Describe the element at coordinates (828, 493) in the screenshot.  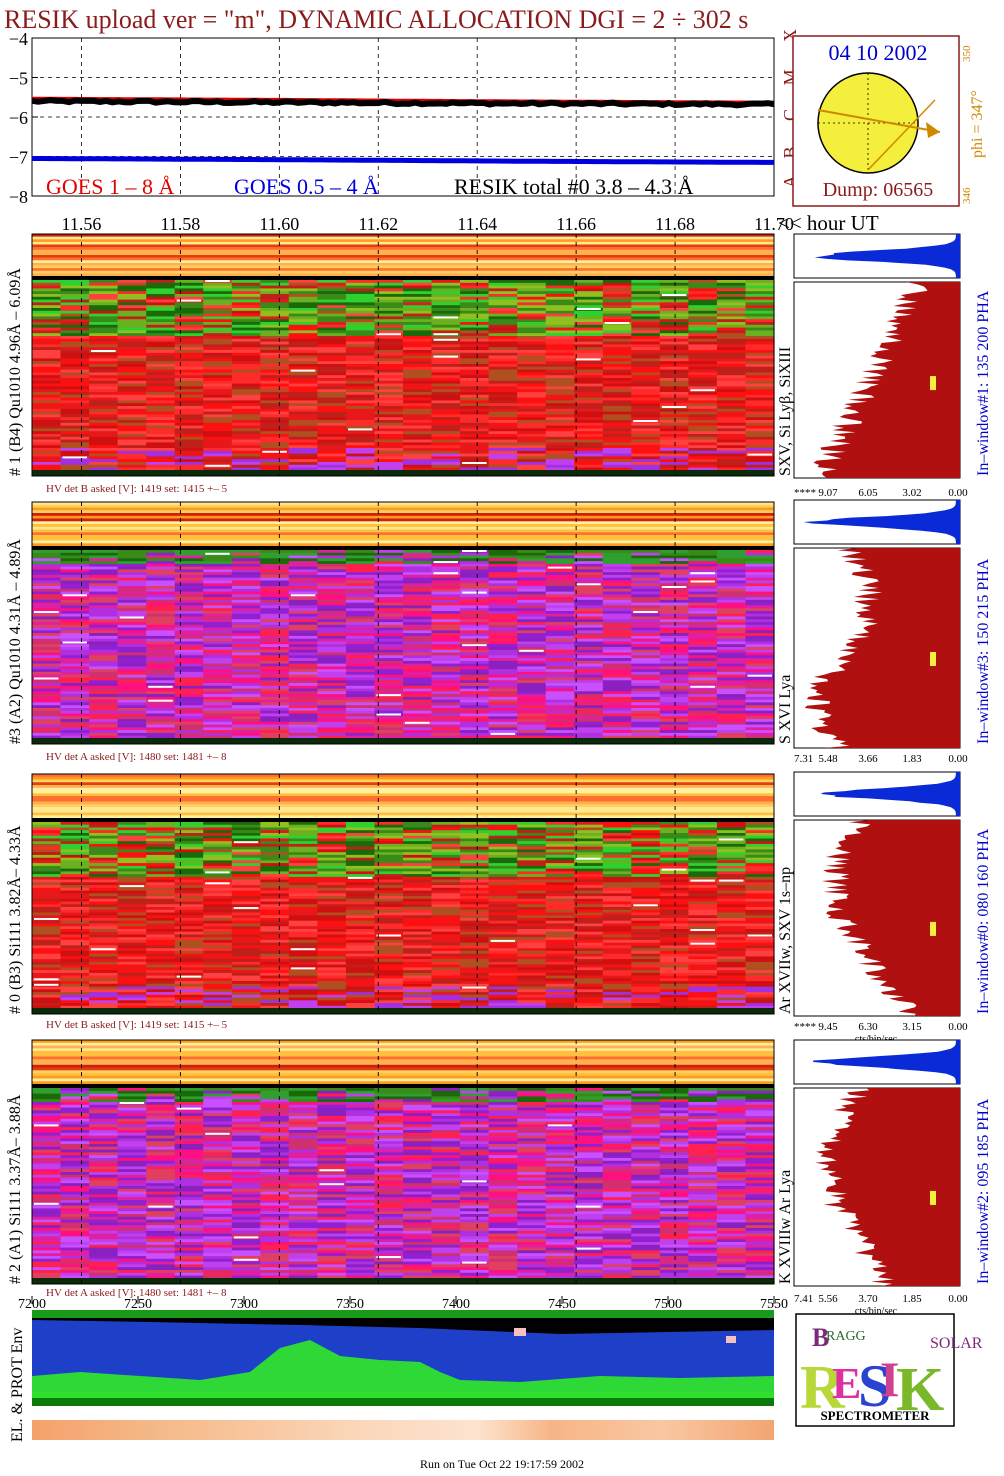
I see `side-scale-label: 9.07` at that location.